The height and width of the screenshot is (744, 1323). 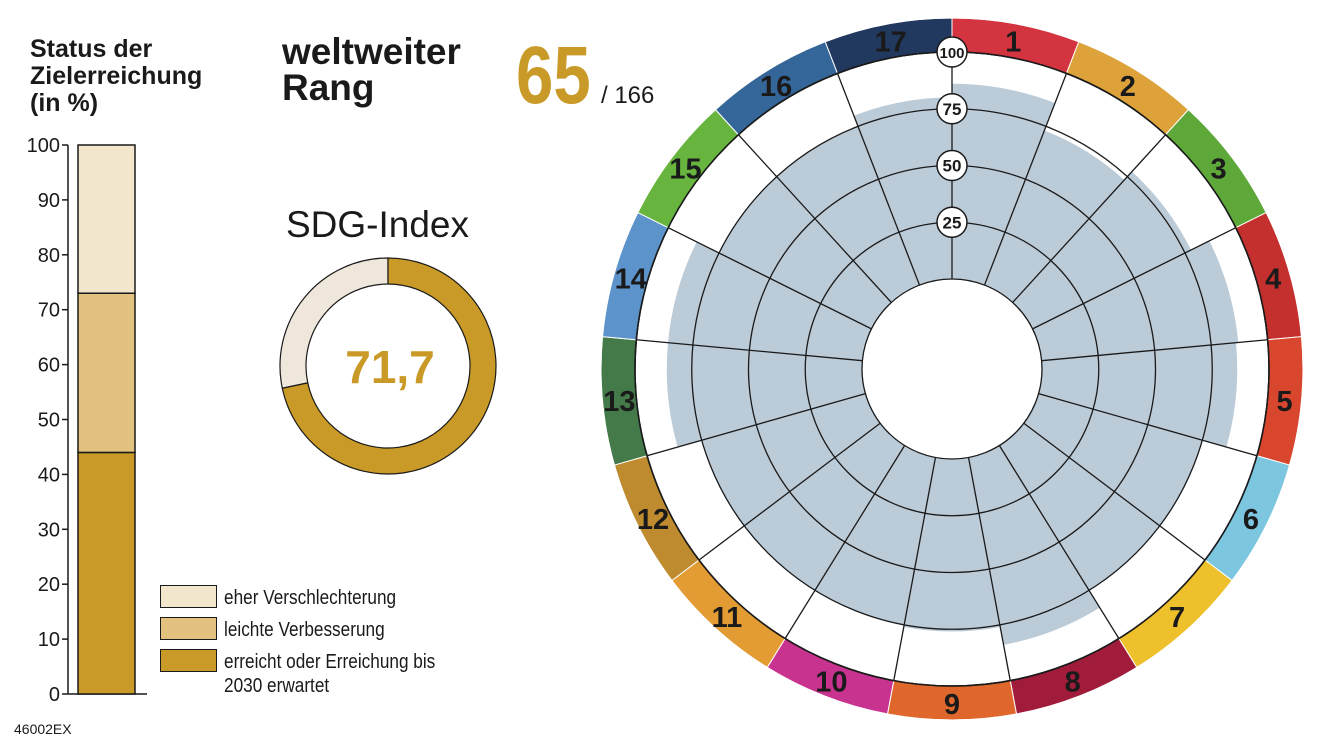 I want to click on goal-label-4: 4, so click(x=1273, y=280).